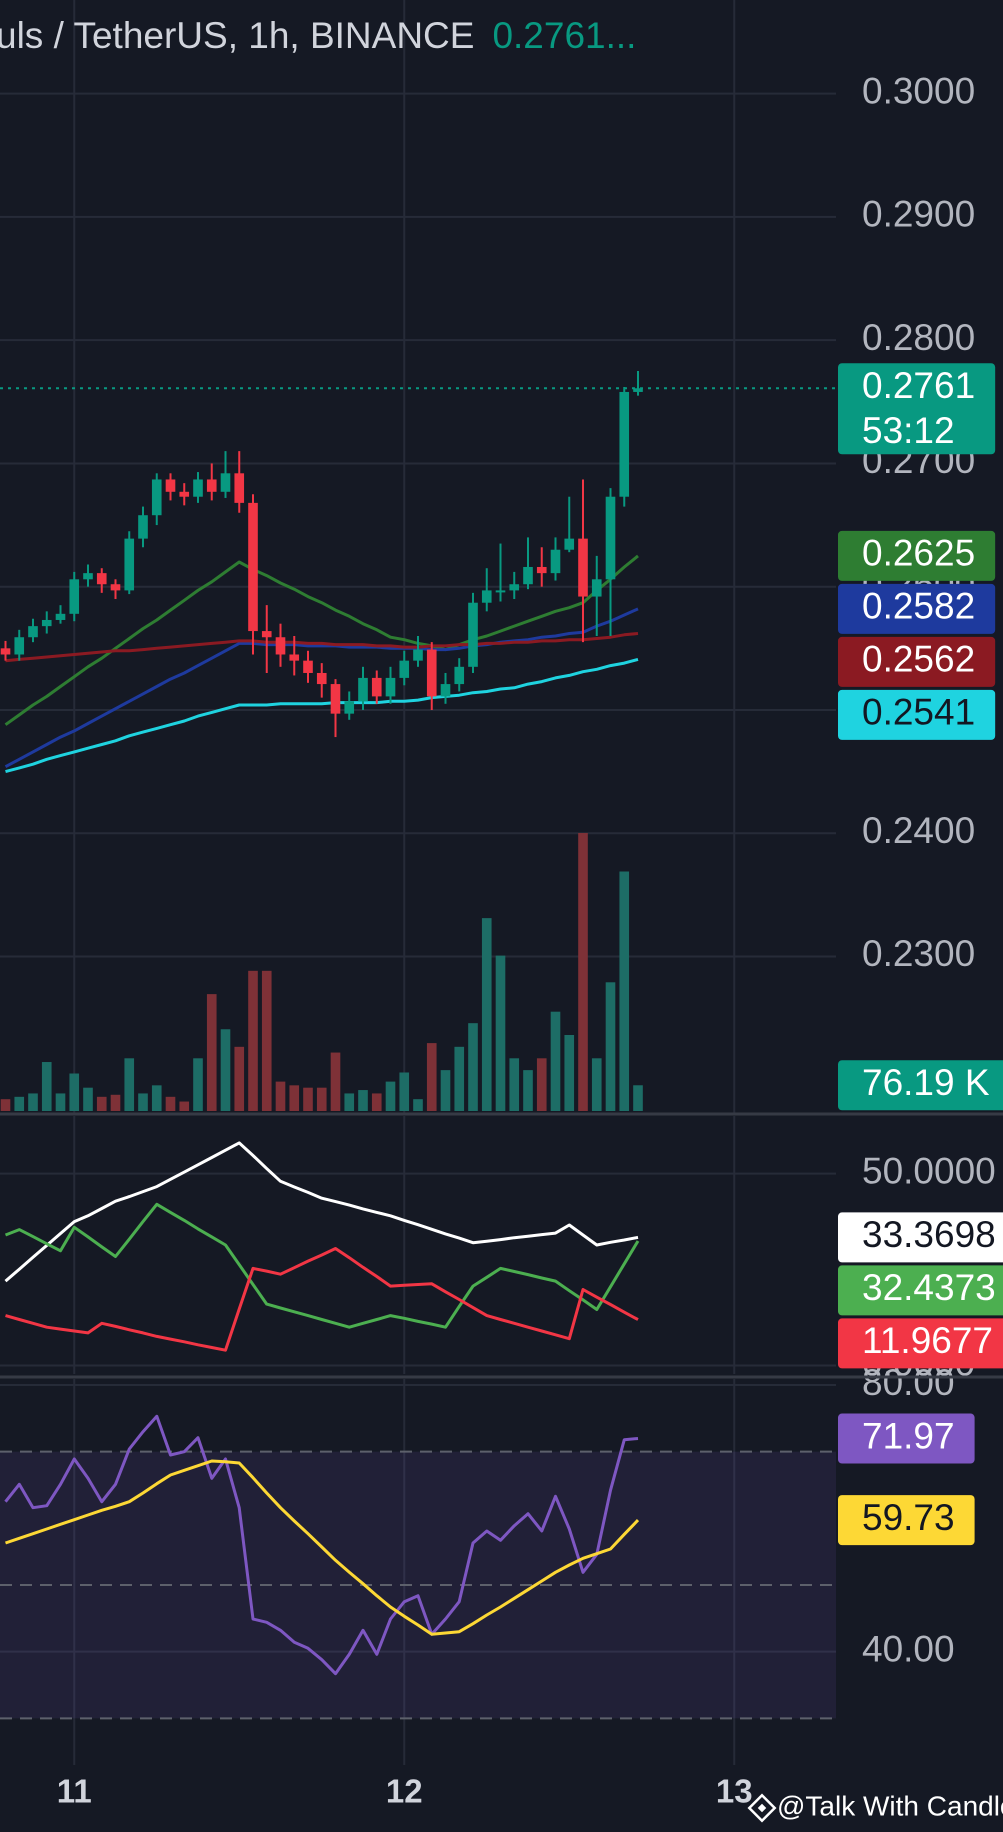  What do you see at coordinates (404, 1791) in the screenshot?
I see `x-tick-label: 12` at bounding box center [404, 1791].